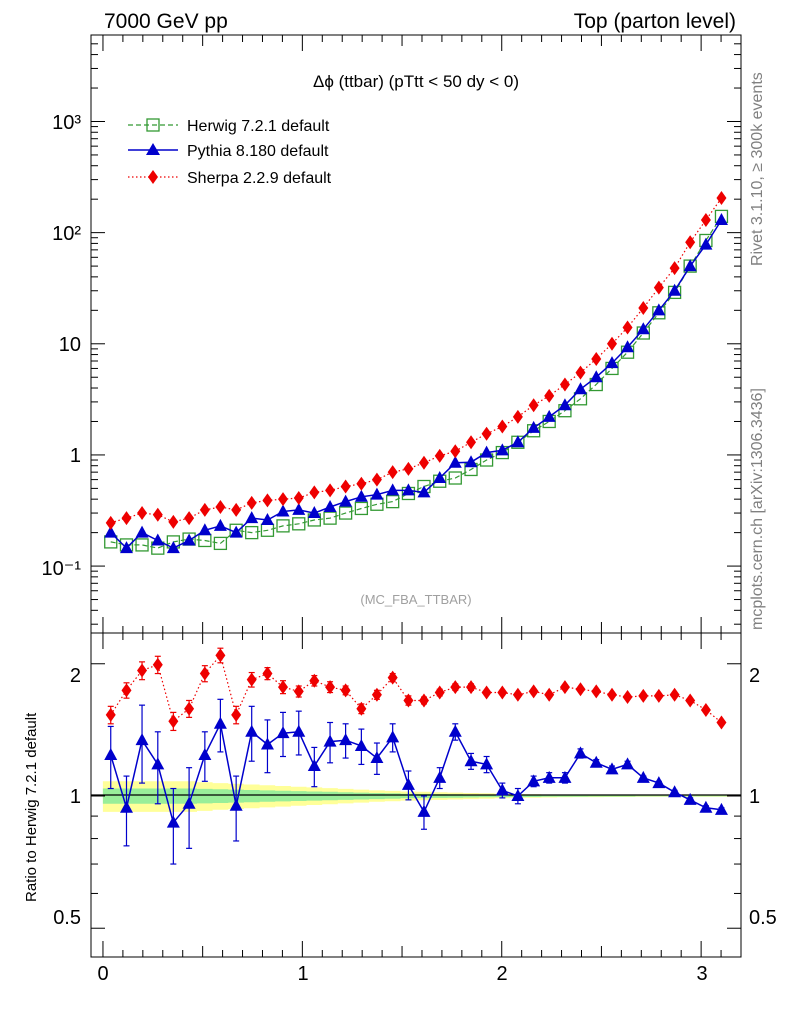 This screenshot has height=1024, width=786. What do you see at coordinates (166, 21) in the screenshot?
I see `header-left: 7000 GeV pp` at bounding box center [166, 21].